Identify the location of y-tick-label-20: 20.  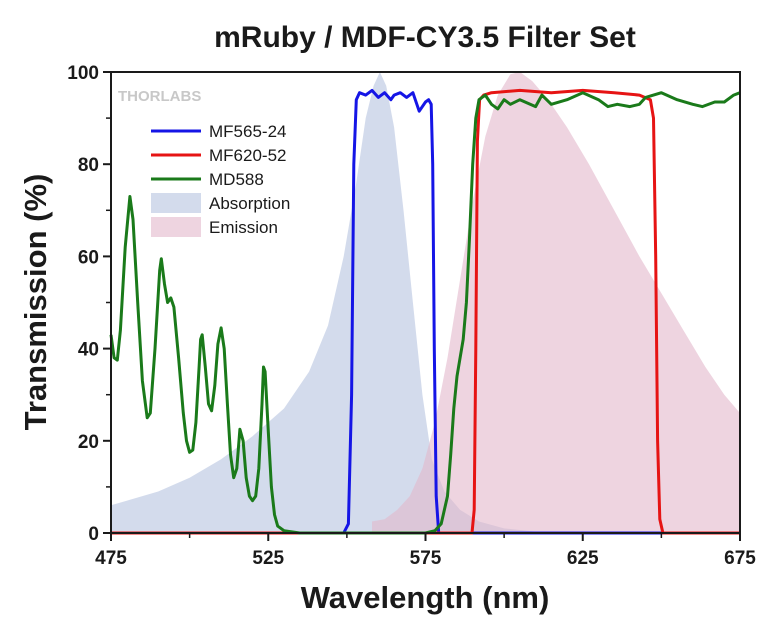
(88, 442).